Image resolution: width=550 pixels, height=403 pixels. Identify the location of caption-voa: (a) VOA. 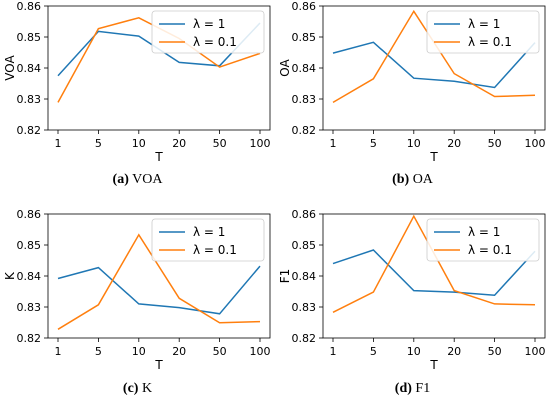
(137, 180).